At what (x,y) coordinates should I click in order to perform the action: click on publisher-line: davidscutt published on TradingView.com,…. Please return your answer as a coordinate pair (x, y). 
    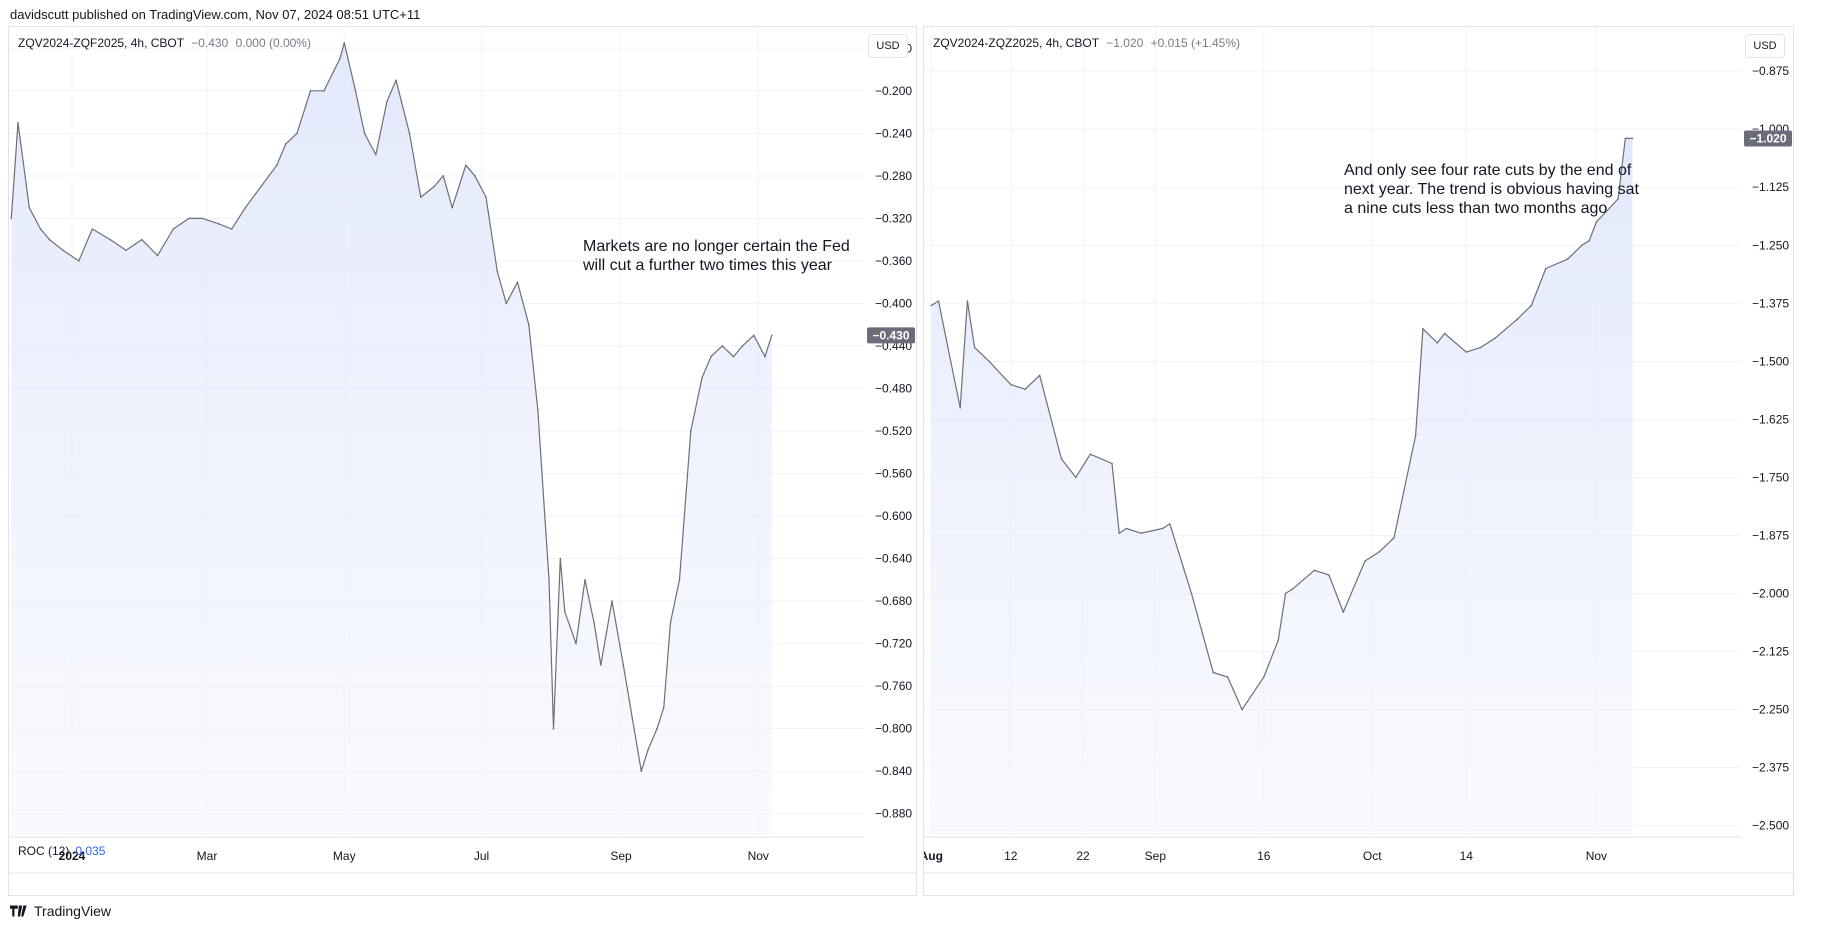
    Looking at the image, I should click on (215, 14).